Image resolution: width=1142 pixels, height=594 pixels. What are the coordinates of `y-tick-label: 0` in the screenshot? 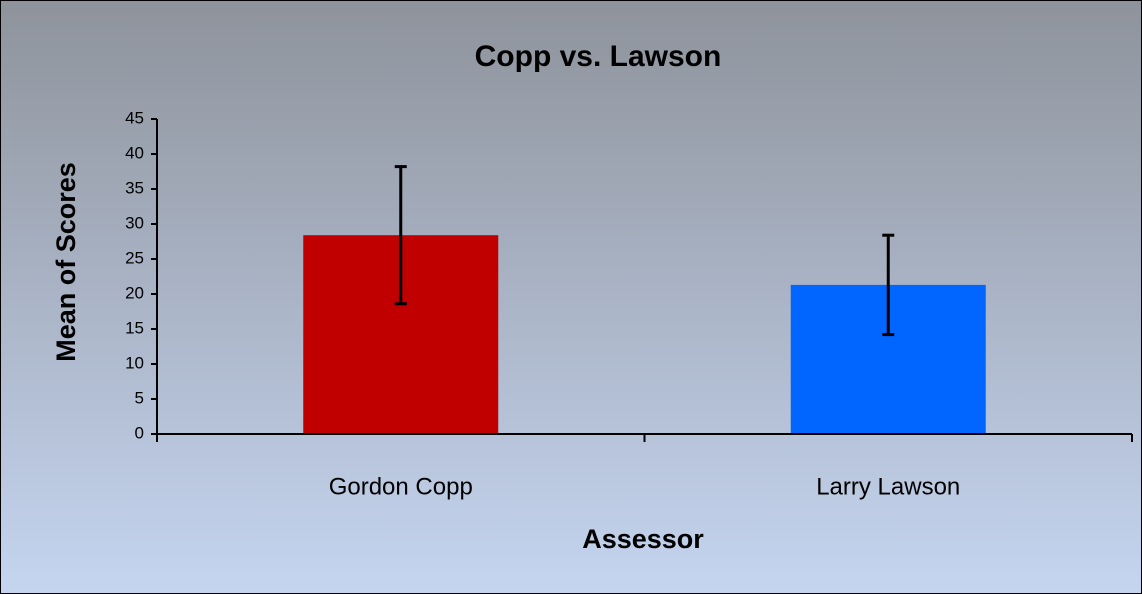 It's located at (139, 432).